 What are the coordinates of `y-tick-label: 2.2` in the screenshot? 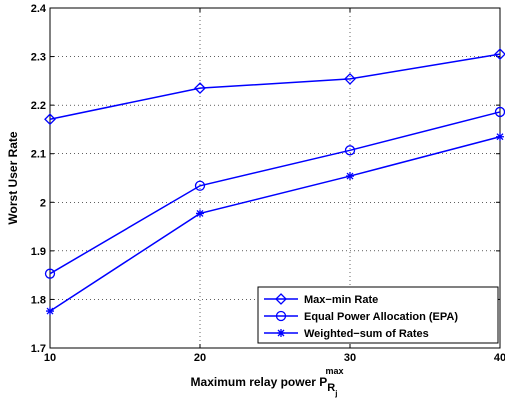 It's located at (38, 106).